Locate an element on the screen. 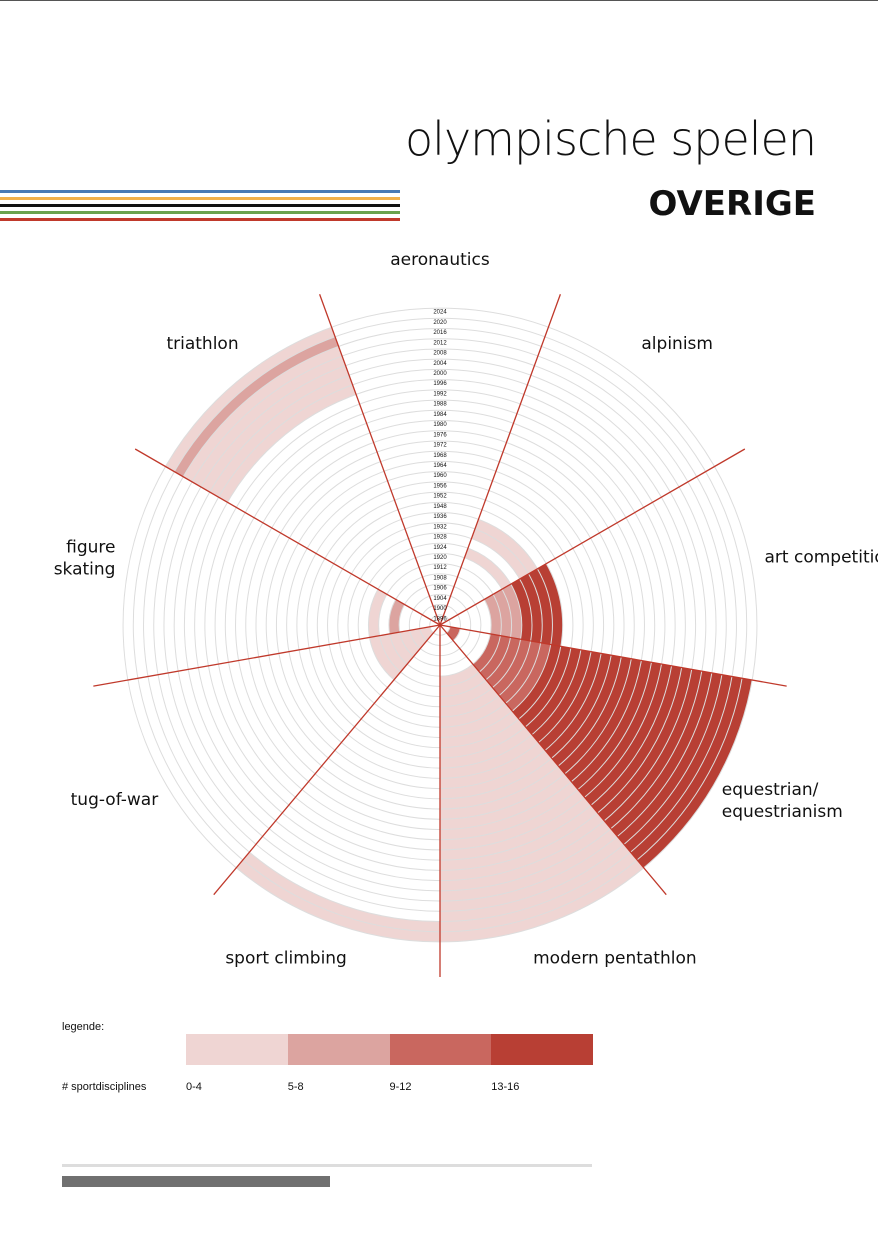  sector-label: modern pentathlon is located at coordinates (615, 958).